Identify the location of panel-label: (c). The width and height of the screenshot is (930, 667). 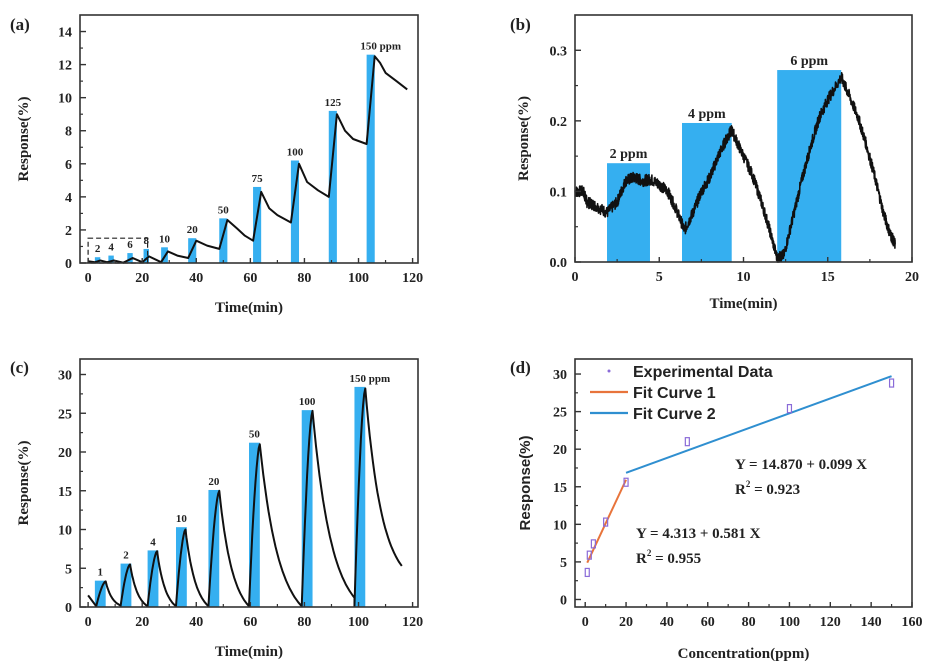
(19, 367).